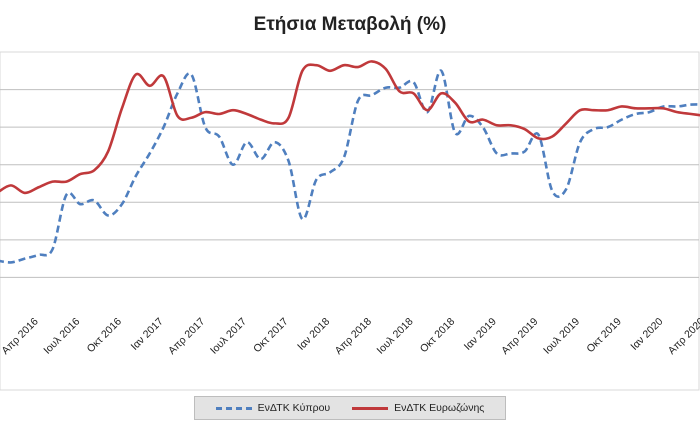 This screenshot has height=430, width=700. I want to click on x-tick-label: Οκτ 2017, so click(271, 336).